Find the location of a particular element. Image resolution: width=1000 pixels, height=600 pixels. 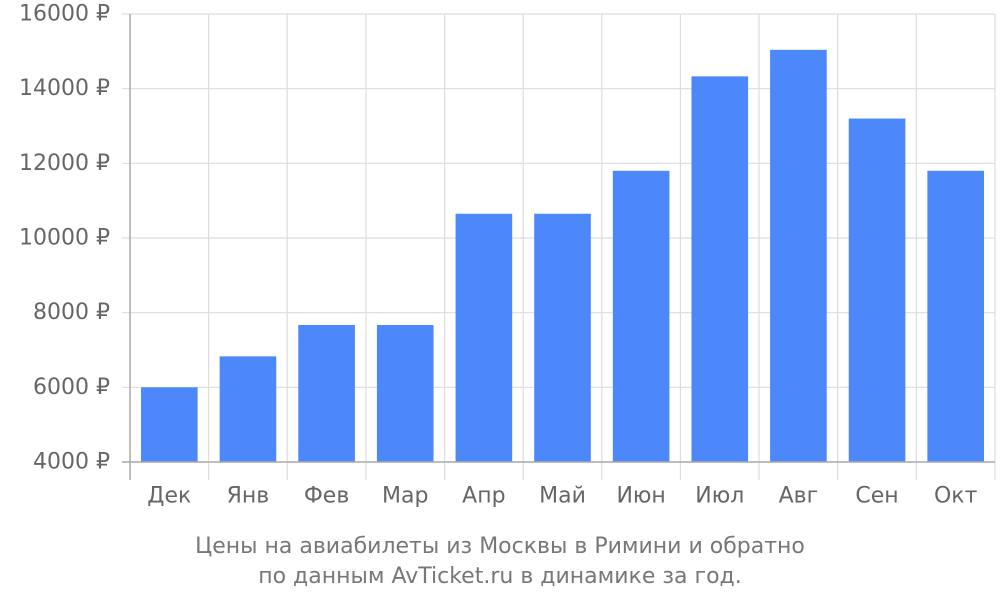

x-tick-label: Фев is located at coordinates (326, 496).